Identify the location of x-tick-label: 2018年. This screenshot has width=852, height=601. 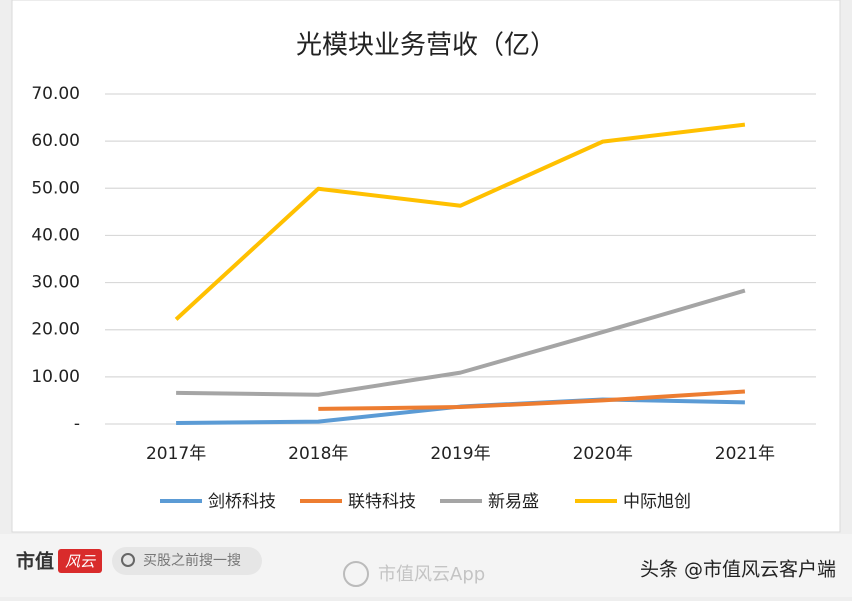
(318, 454).